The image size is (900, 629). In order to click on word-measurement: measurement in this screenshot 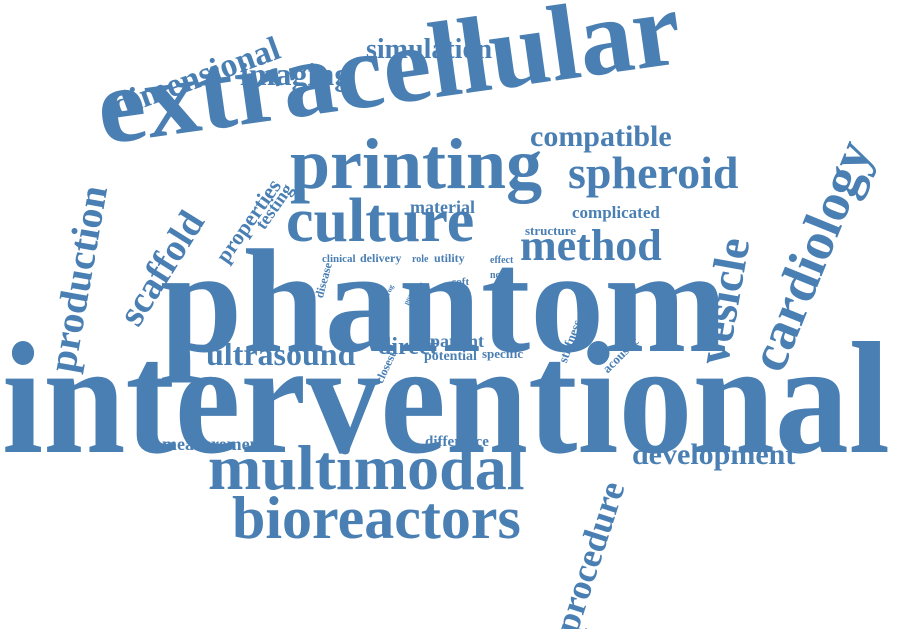, I will do `click(214, 444)`.